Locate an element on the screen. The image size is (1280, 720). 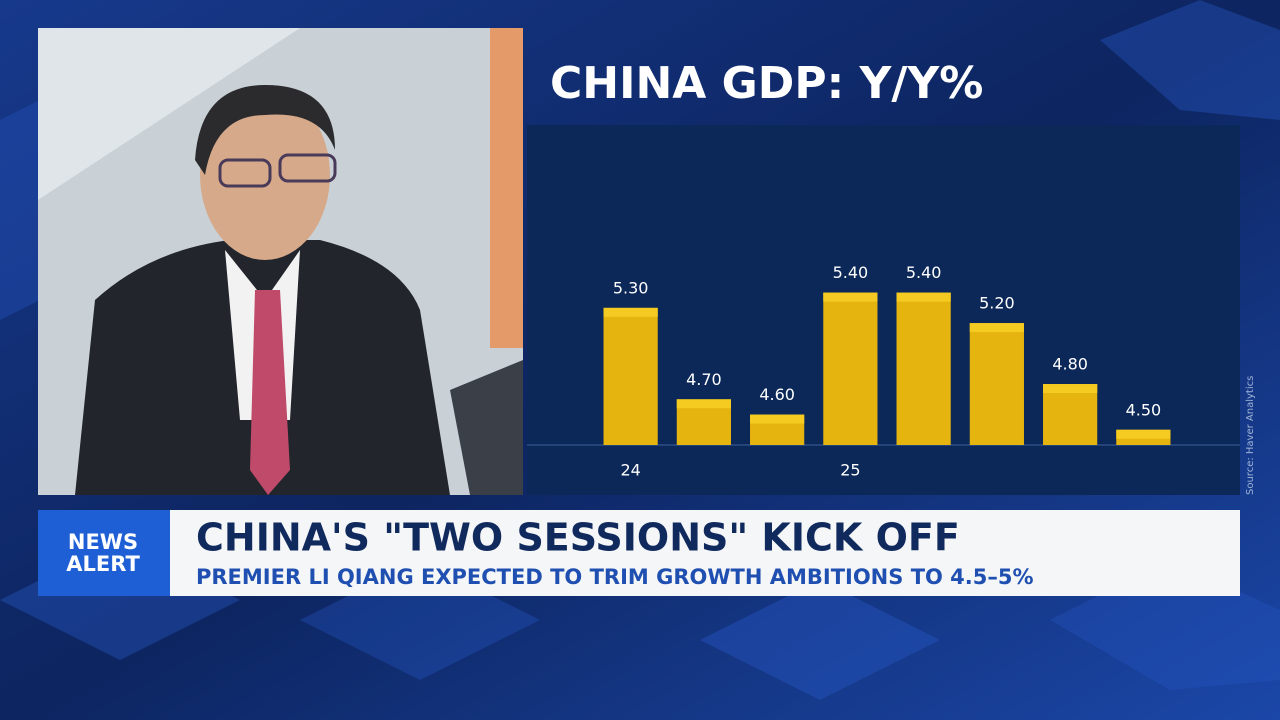
headline: CHINA'S "TWO SESSIONS" KICK OFF is located at coordinates (578, 538).